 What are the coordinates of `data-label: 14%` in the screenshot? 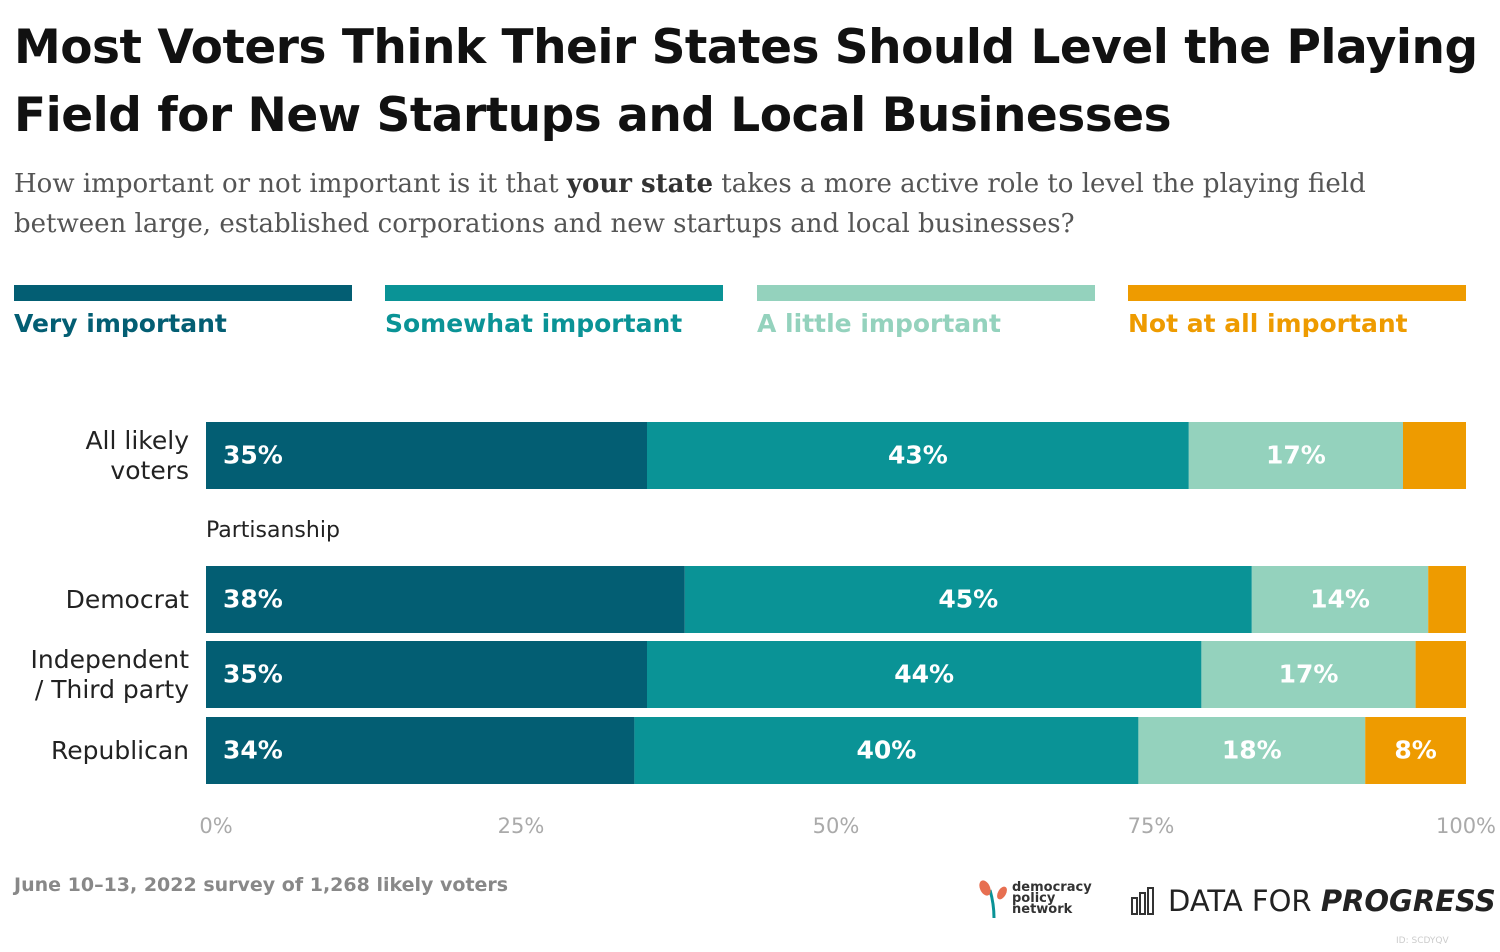 It's located at (1340, 599).